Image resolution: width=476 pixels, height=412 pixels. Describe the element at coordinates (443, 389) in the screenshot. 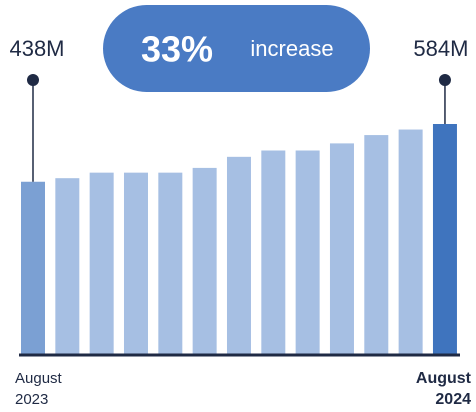

I see `x-tick-label: August 2024` at that location.